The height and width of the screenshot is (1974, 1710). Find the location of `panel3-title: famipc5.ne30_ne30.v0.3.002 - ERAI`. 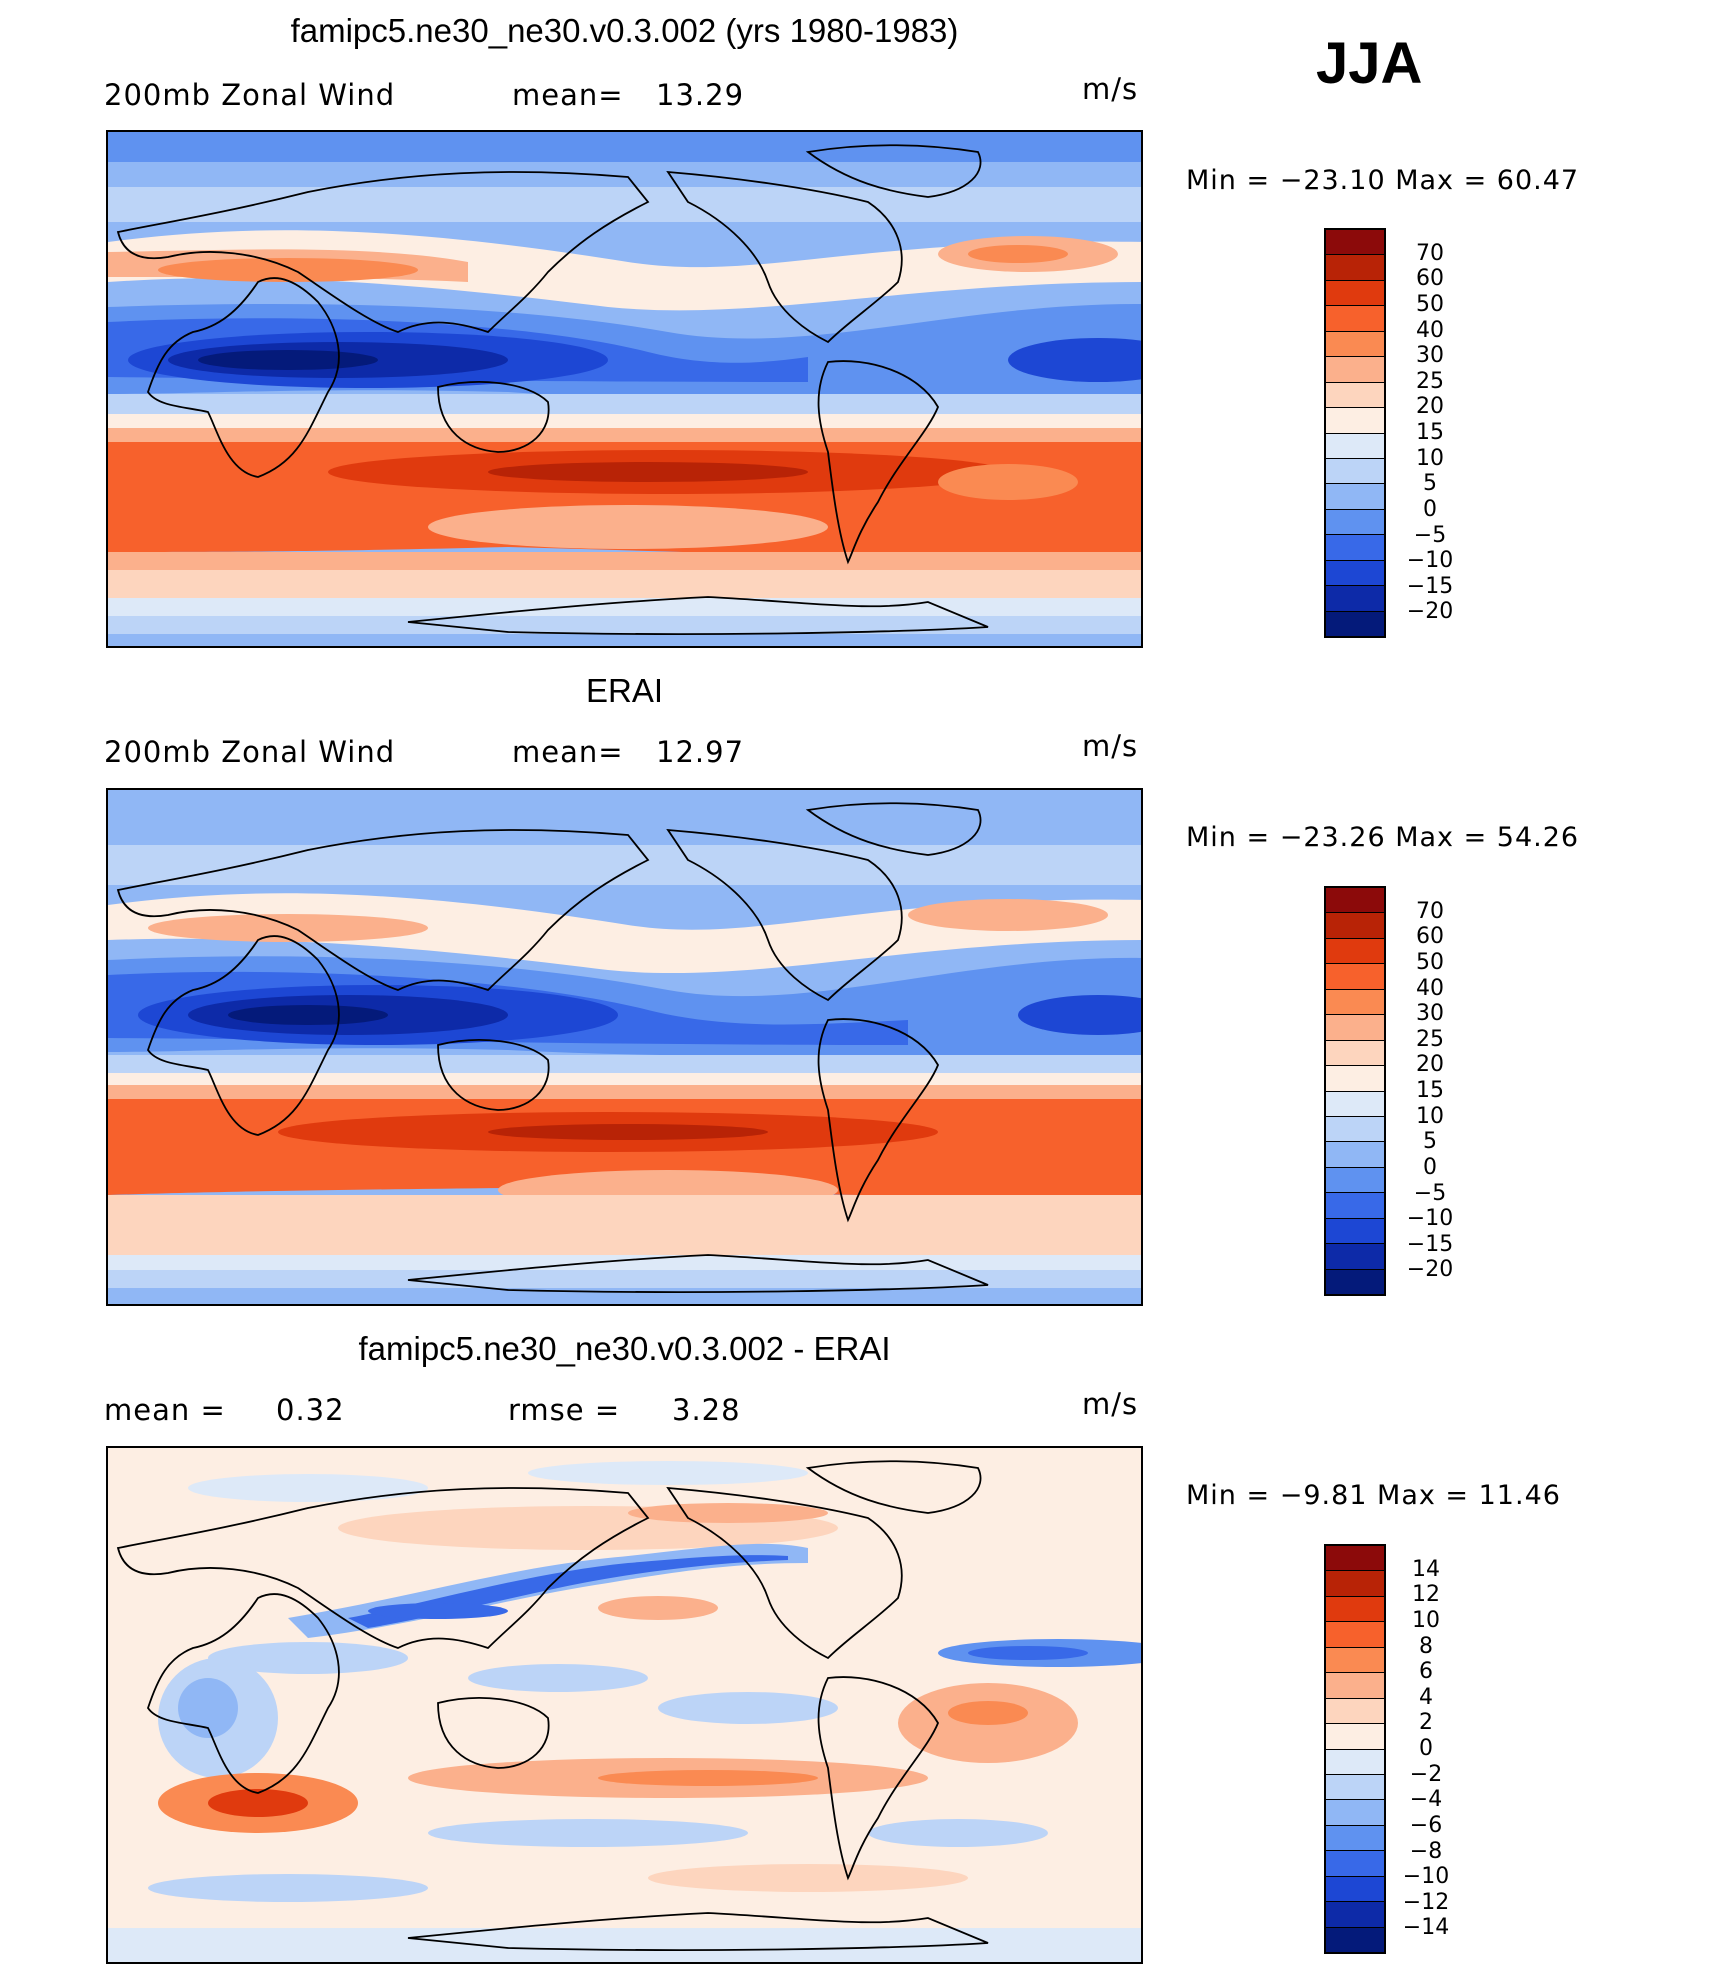

panel3-title: famipc5.ne30_ne30.v0.3.002 - ERAI is located at coordinates (624, 1348).